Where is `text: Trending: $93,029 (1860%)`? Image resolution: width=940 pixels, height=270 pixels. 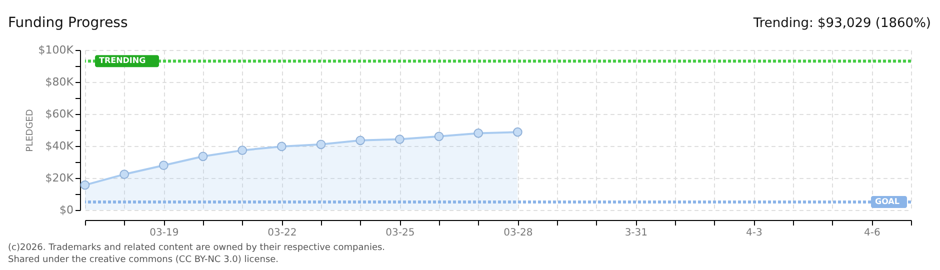
text: Trending: $93,029 (1860%) is located at coordinates (841, 23).